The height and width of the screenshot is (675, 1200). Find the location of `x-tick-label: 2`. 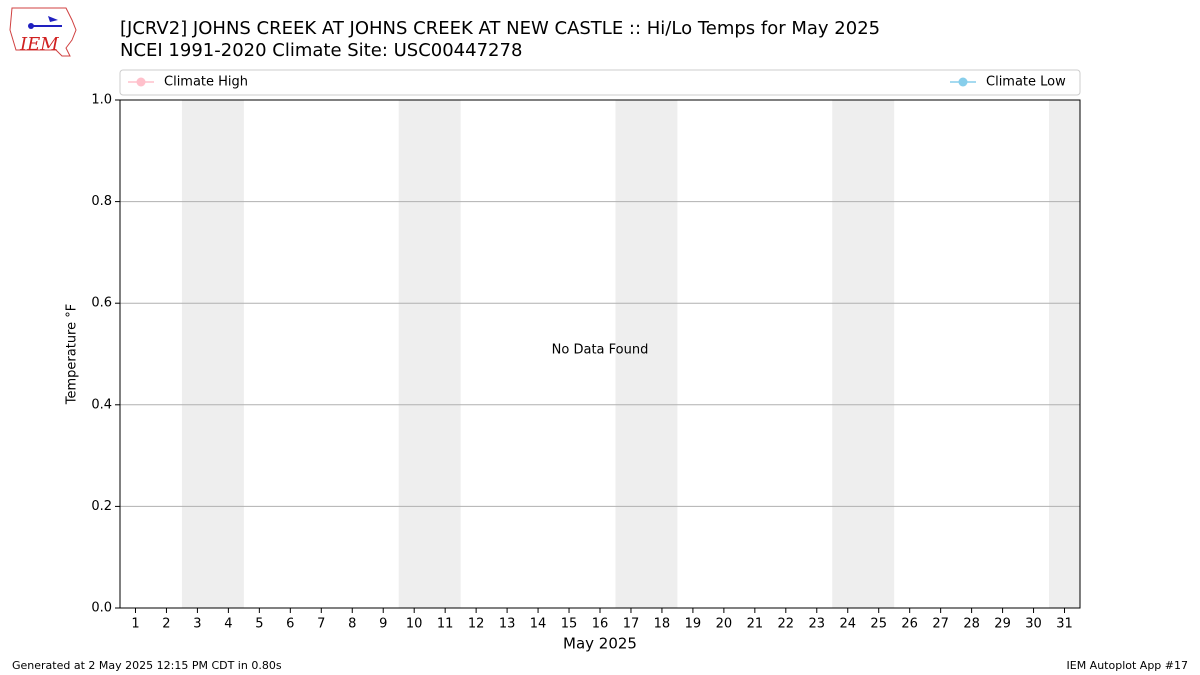

x-tick-label: 2 is located at coordinates (166, 624).